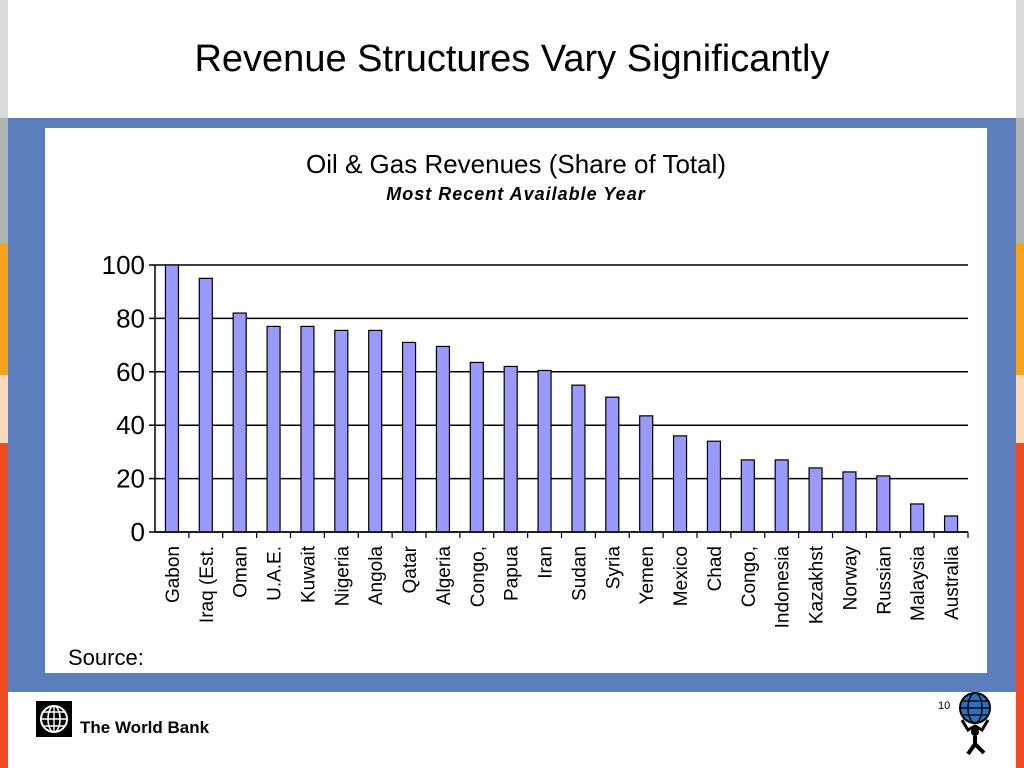 This screenshot has height=768, width=1024. What do you see at coordinates (145, 727) in the screenshot?
I see `footer-brand: The World Bank` at bounding box center [145, 727].